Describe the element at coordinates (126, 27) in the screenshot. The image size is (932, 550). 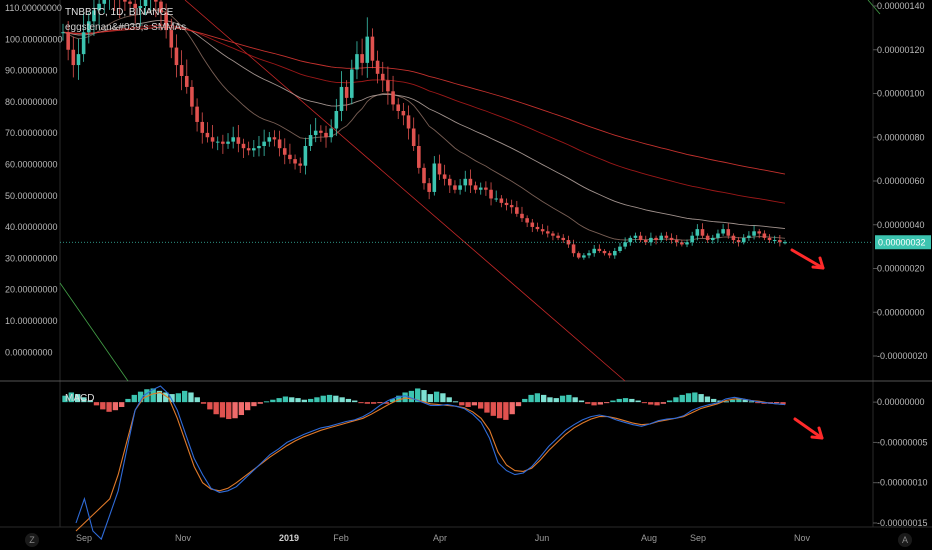
I see `indicator-legend: eggstenan&#039;s SMMAs` at that location.